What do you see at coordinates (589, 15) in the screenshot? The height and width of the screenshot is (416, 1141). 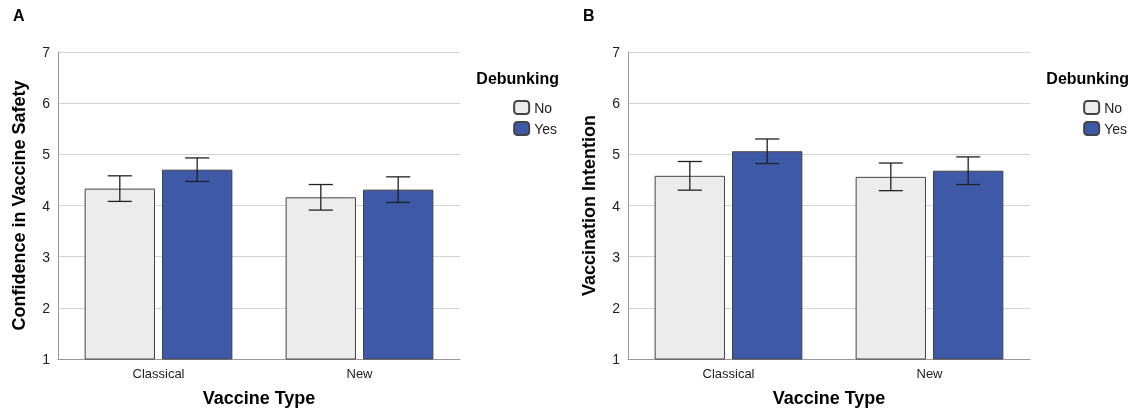 I see `chart-title: B` at bounding box center [589, 15].